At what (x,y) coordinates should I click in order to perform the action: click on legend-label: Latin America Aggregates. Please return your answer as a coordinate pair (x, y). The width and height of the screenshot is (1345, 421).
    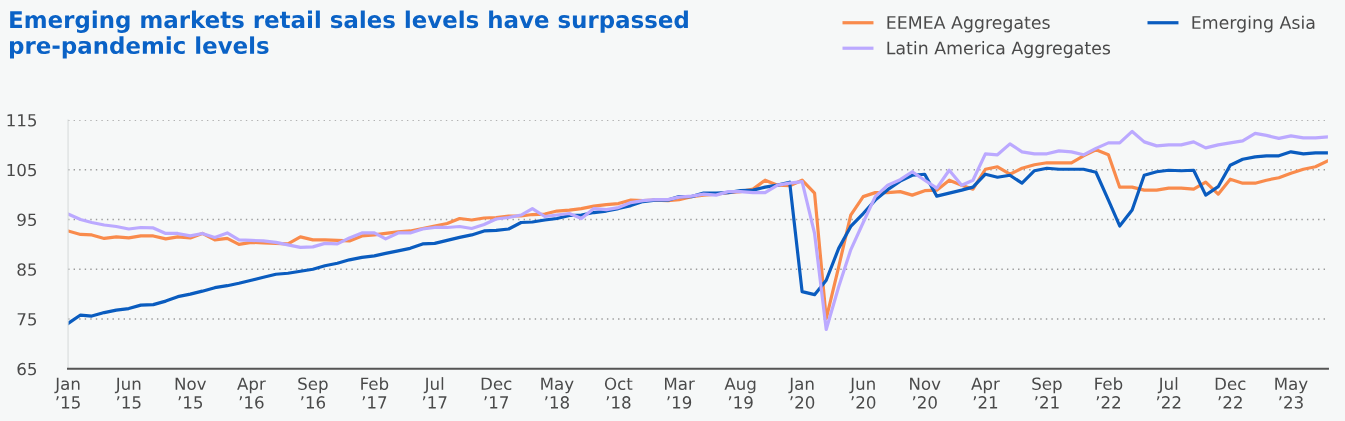
    Looking at the image, I should click on (999, 49).